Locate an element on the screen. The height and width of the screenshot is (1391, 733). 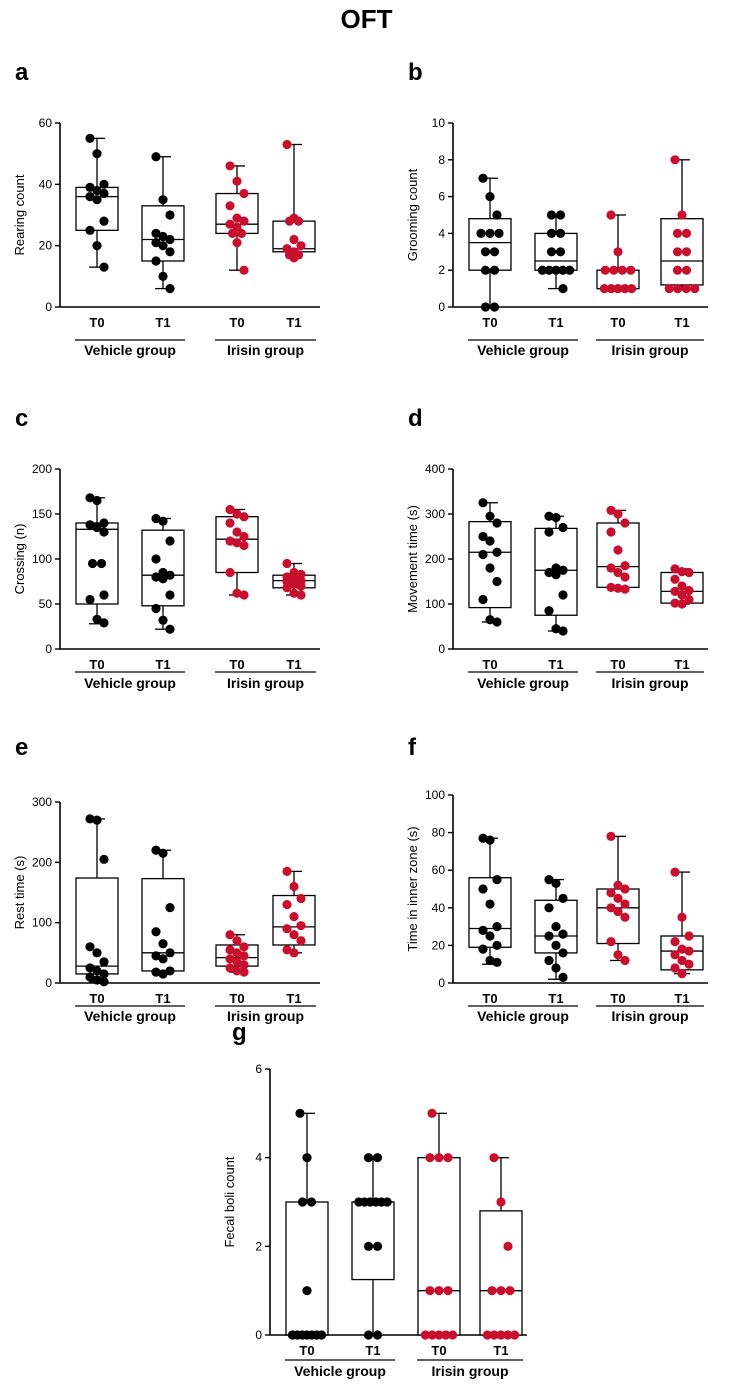
x-tick-label: T1 is located at coordinates (681, 322).